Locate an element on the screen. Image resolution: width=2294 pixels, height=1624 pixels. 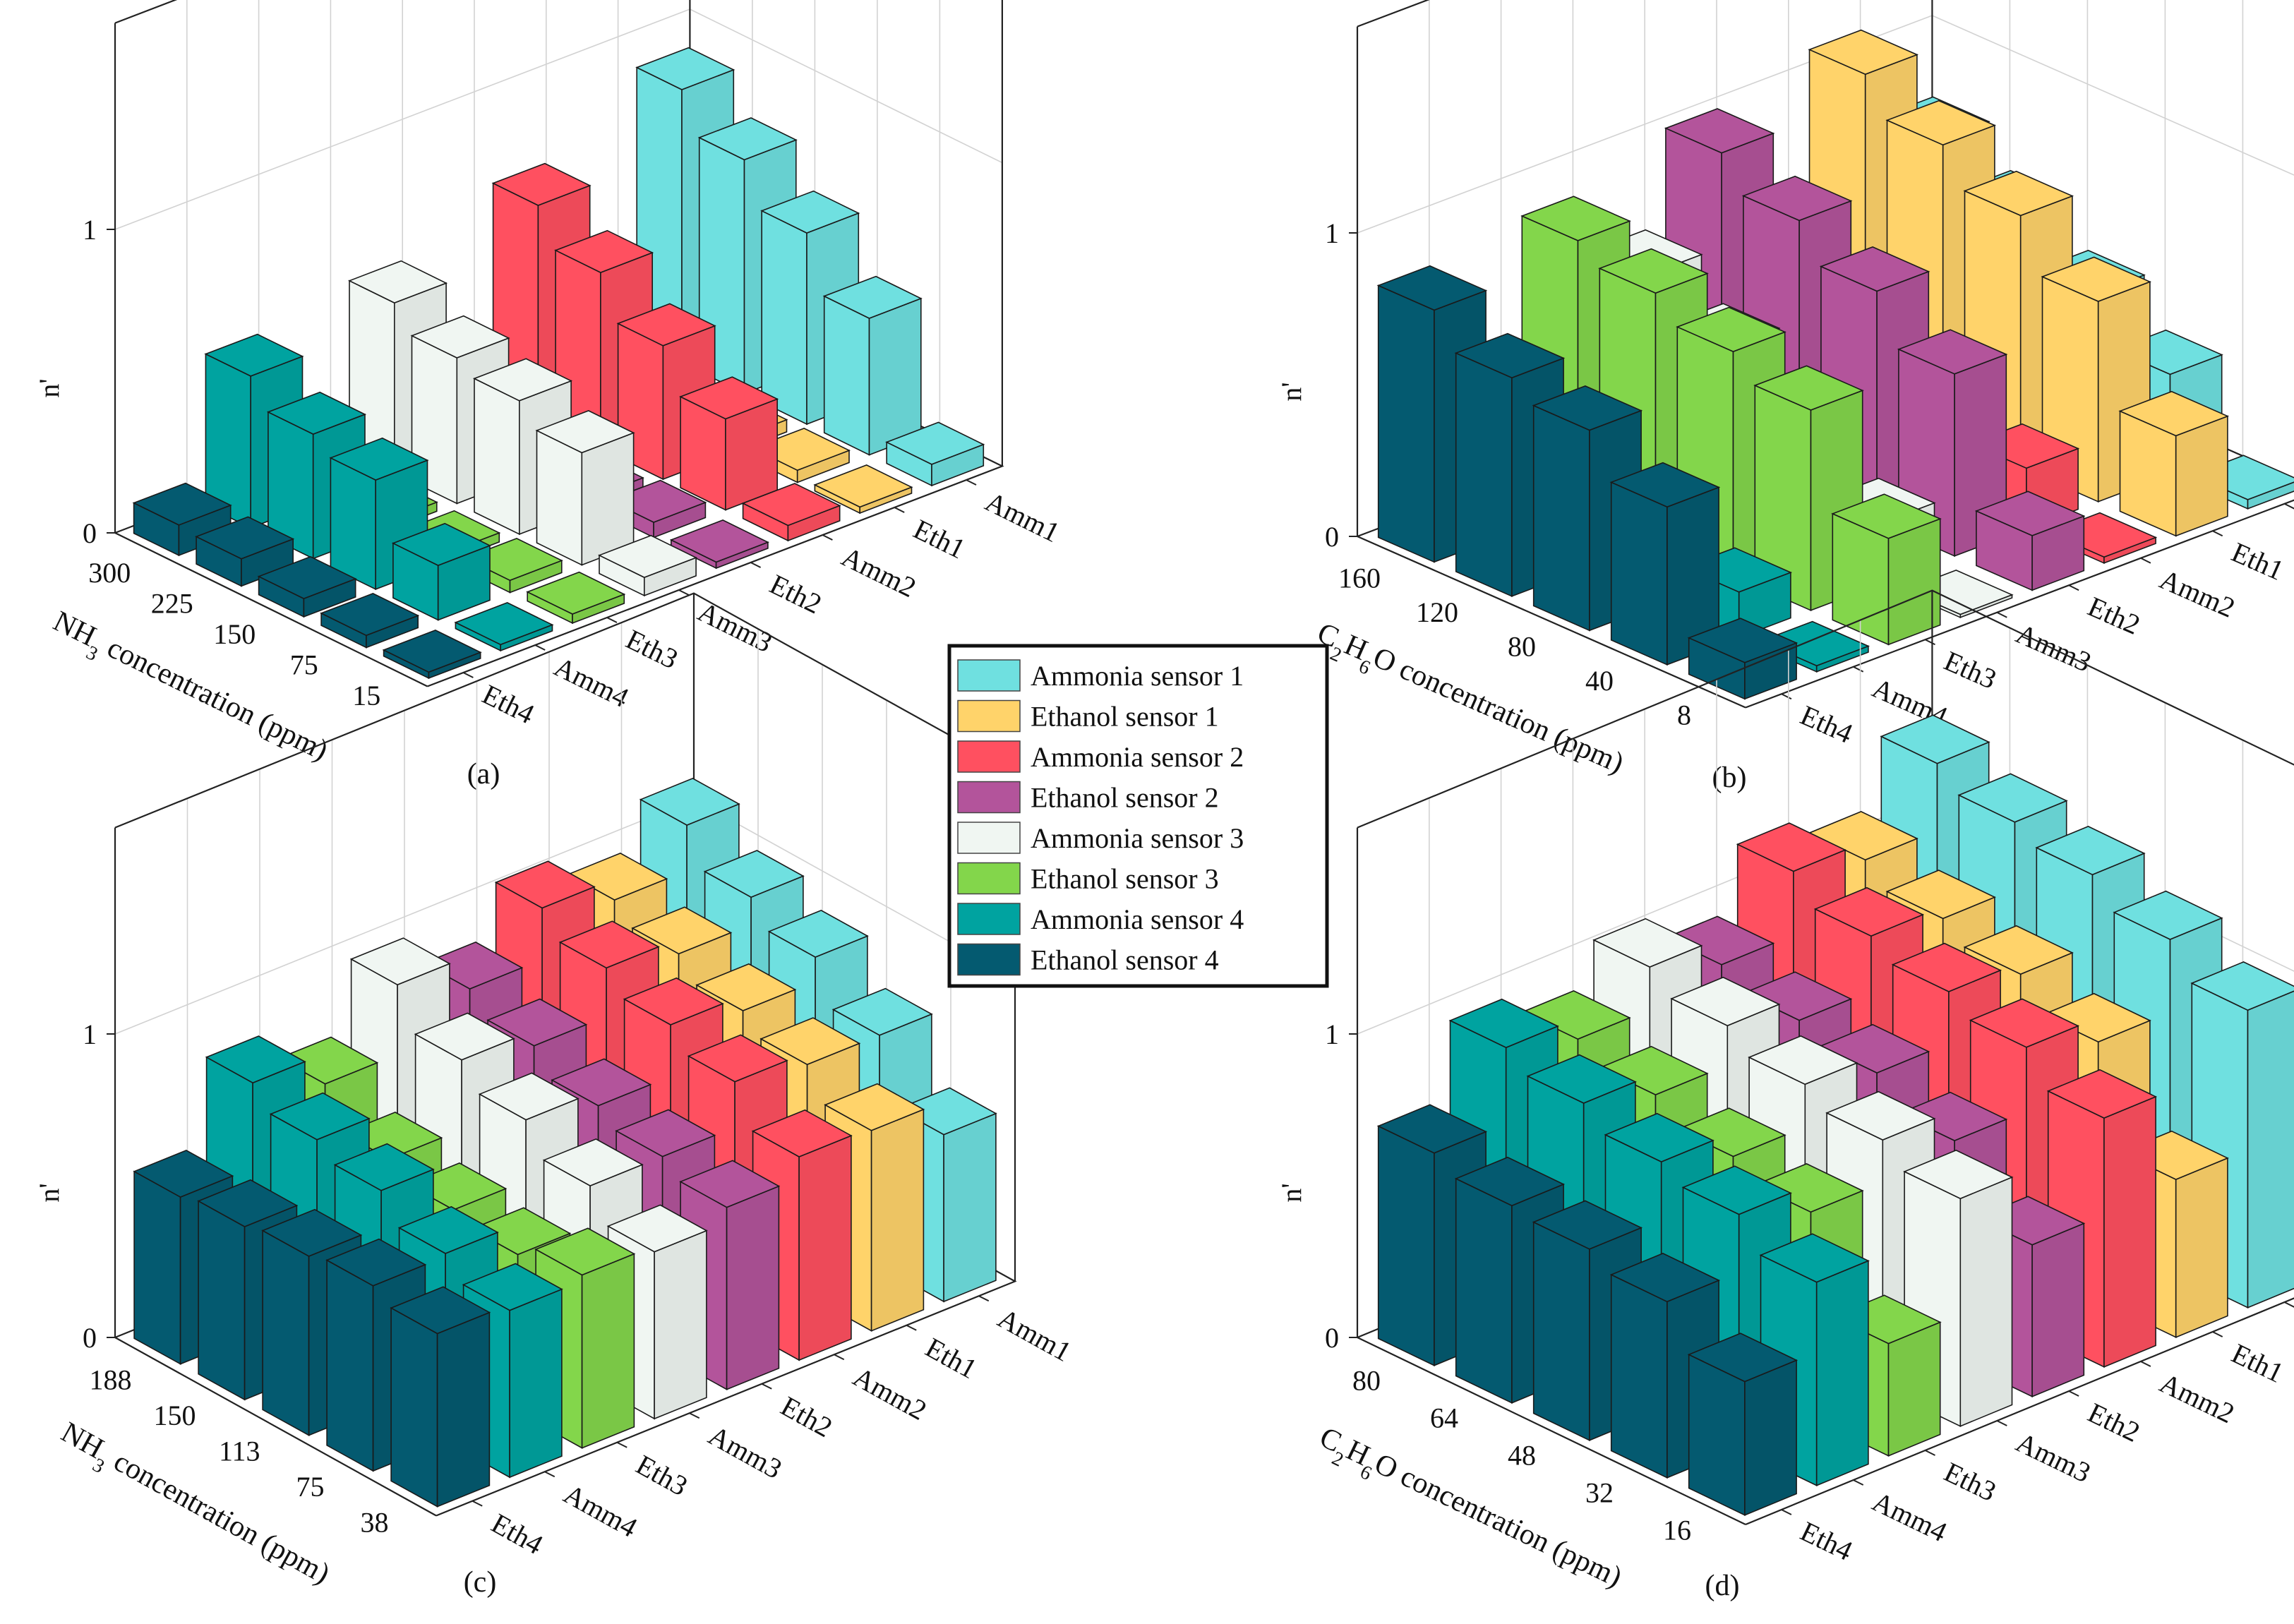
y-tick-label: Eth3 is located at coordinates (1970, 669).